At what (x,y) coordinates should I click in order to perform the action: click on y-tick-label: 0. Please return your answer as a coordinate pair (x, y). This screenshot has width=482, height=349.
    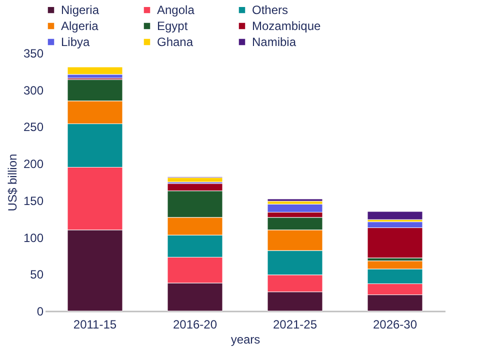
    Looking at the image, I should click on (40, 311).